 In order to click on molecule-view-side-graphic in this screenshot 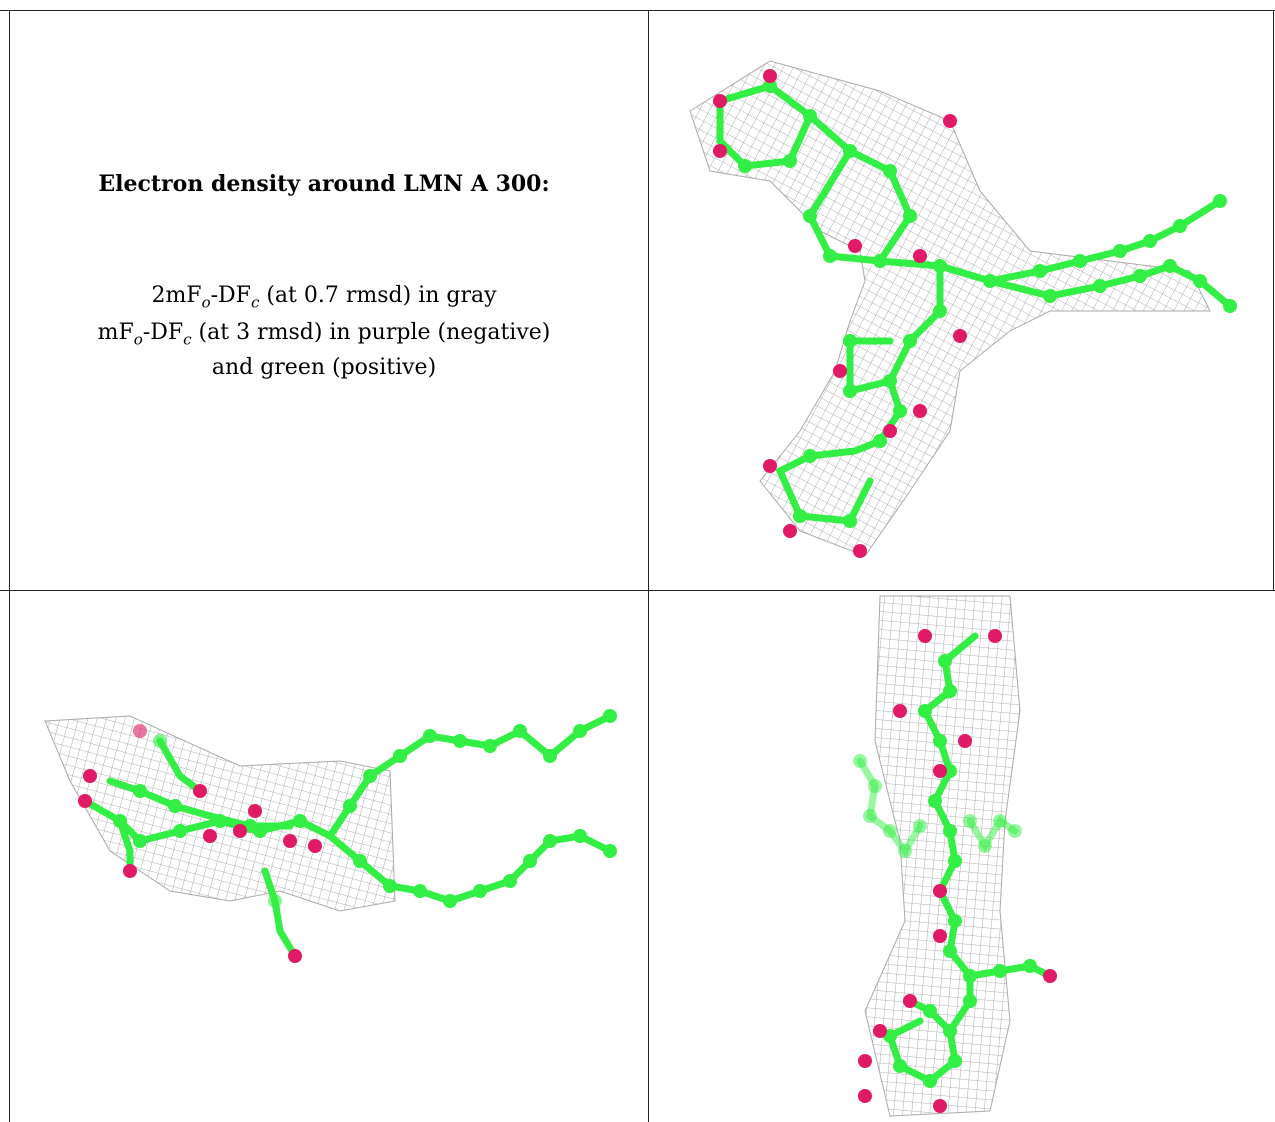, I will do `click(330, 836)`.